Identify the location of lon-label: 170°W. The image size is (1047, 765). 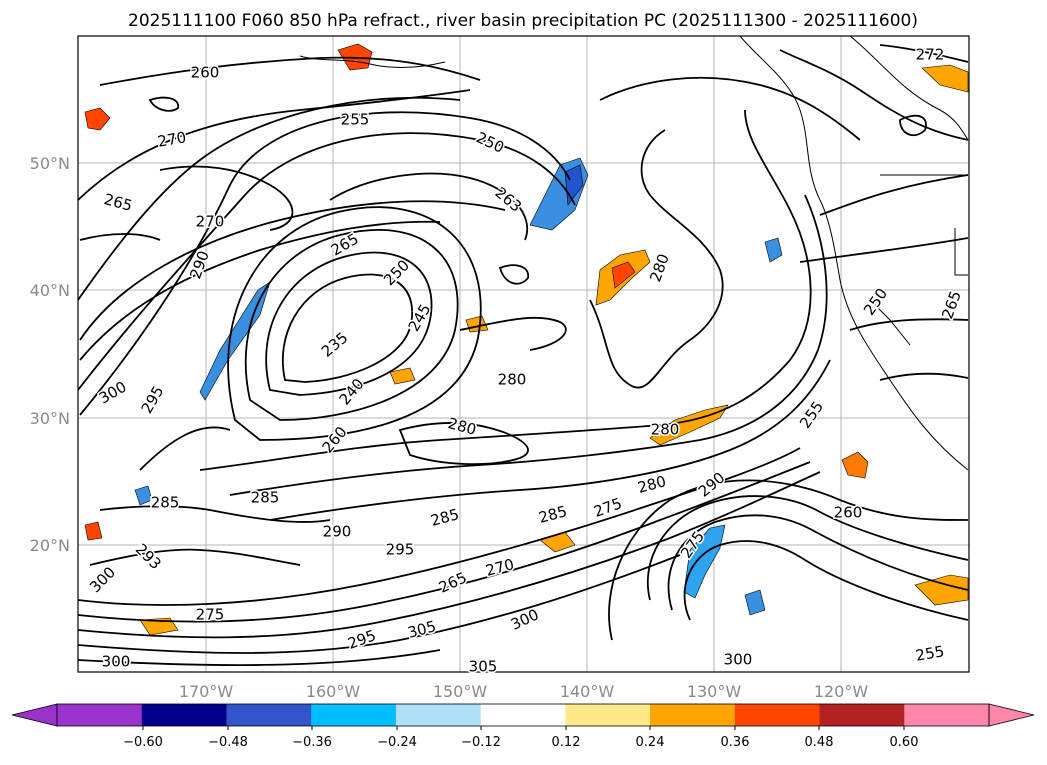
(206, 691).